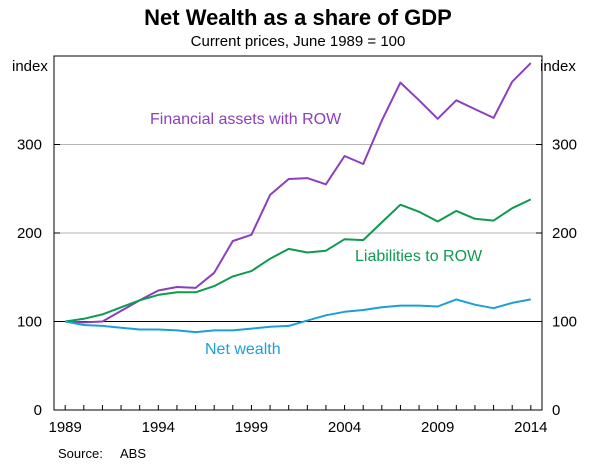  What do you see at coordinates (243, 349) in the screenshot?
I see `series-label: Net wealth` at bounding box center [243, 349].